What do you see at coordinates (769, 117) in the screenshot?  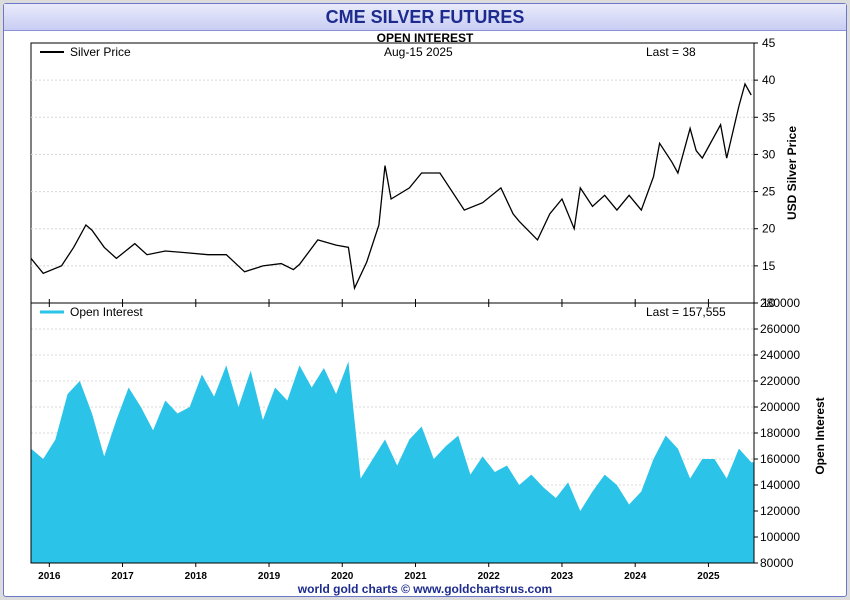 I see `price-tick-label: 35` at bounding box center [769, 117].